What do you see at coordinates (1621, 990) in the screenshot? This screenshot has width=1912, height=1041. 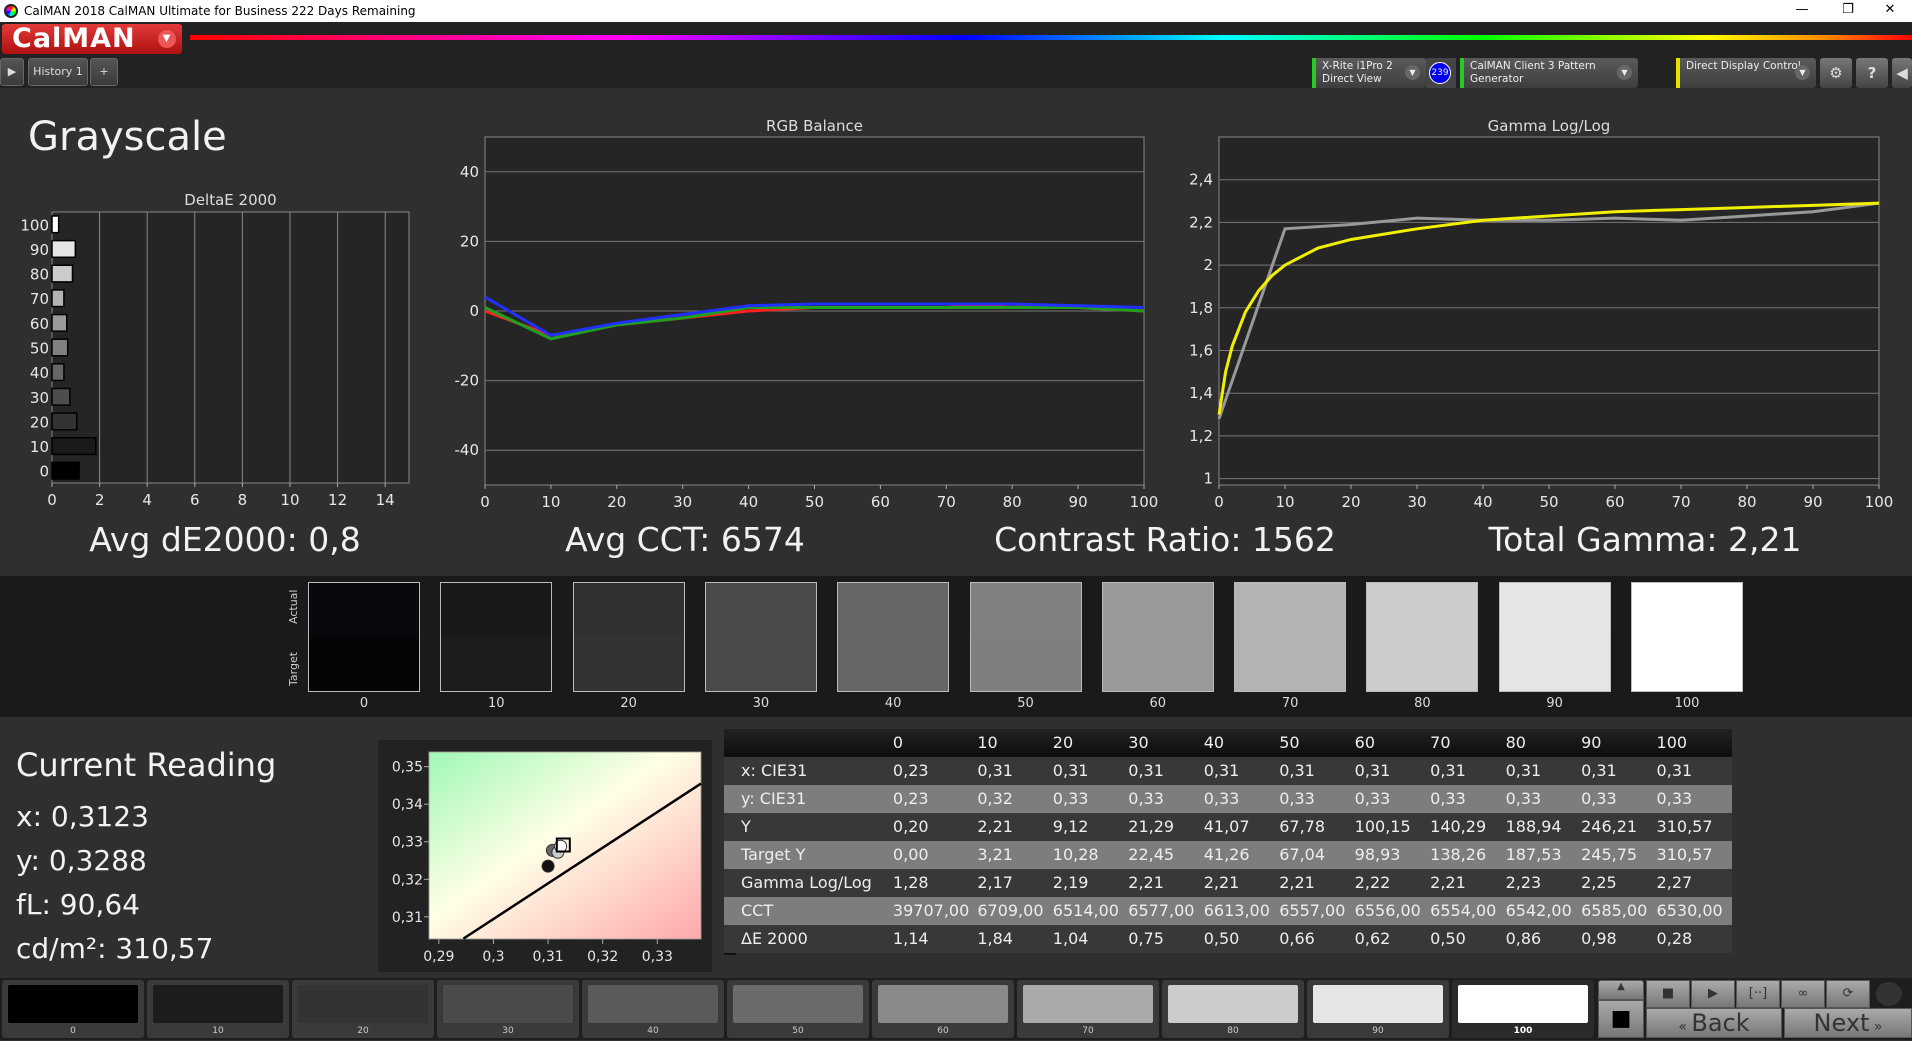 I see `up-arrow-icon: ▲` at bounding box center [1621, 990].